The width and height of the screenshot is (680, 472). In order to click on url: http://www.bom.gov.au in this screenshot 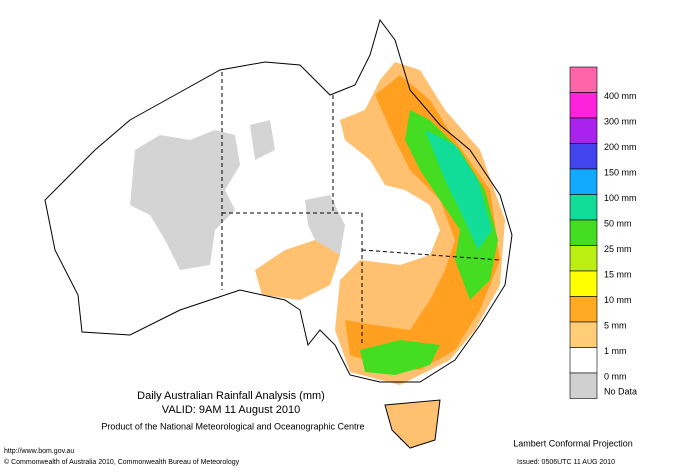, I will do `click(39, 451)`.